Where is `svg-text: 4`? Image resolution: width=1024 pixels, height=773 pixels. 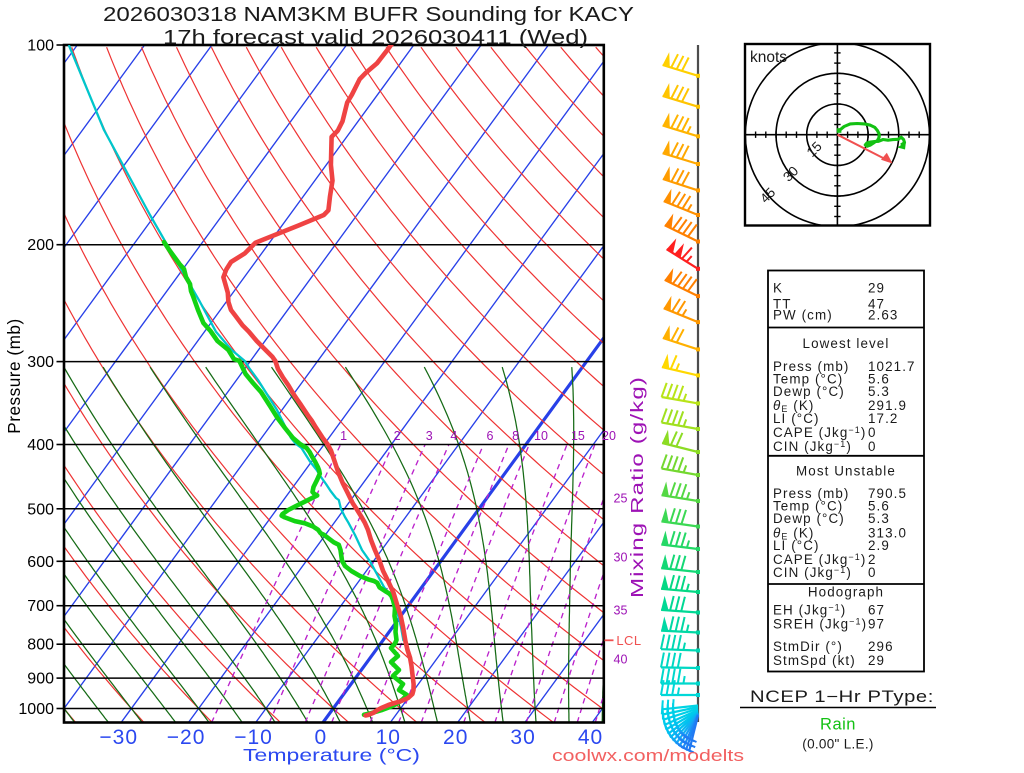 svg-text: 4 is located at coordinates (453, 436).